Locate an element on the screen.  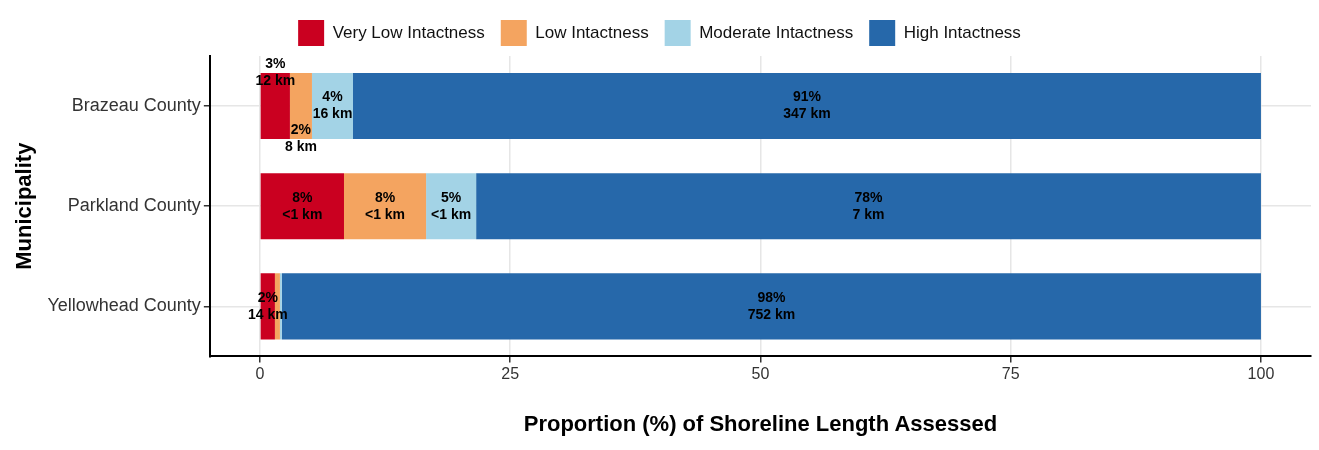
legend-label: High Intactness is located at coordinates (962, 32).